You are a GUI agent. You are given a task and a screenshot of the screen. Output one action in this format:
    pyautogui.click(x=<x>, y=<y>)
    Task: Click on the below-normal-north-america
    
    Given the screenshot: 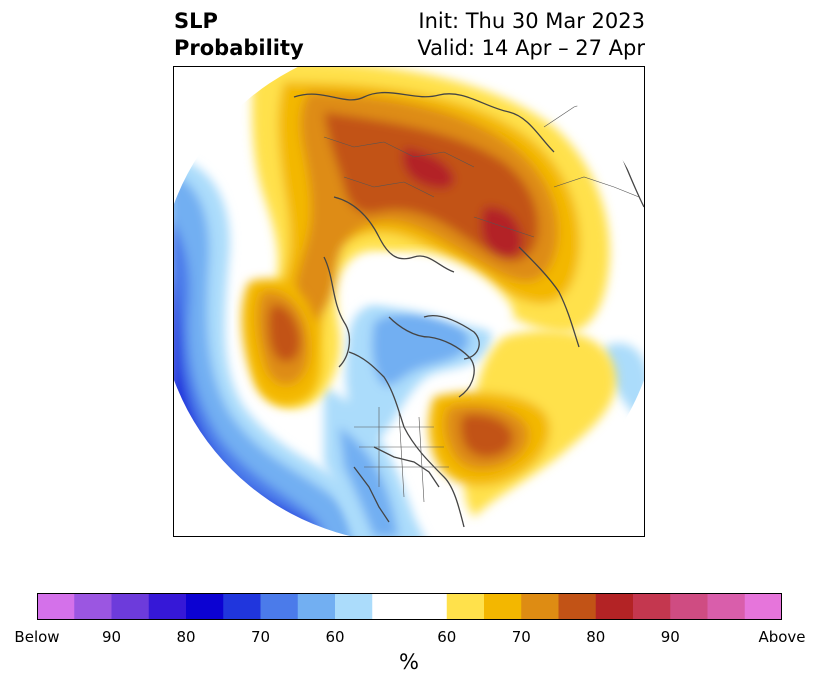 What is the action you would take?
    pyautogui.click(x=407, y=416)
    